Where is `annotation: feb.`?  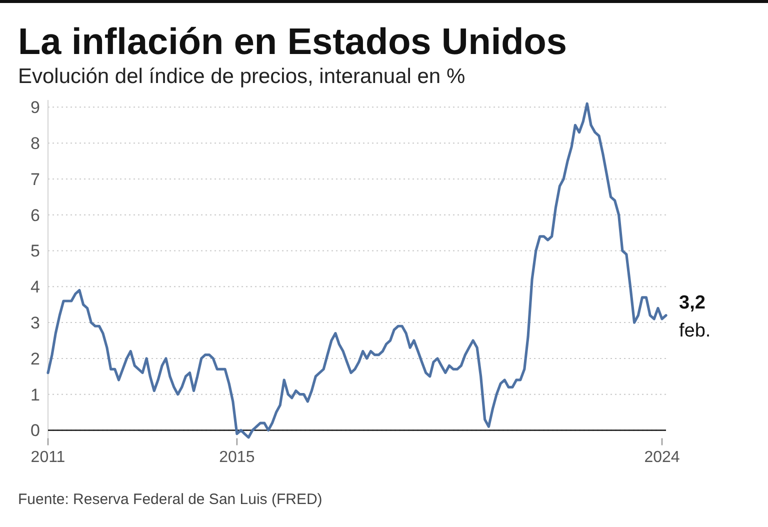 annotation: feb. is located at coordinates (695, 331).